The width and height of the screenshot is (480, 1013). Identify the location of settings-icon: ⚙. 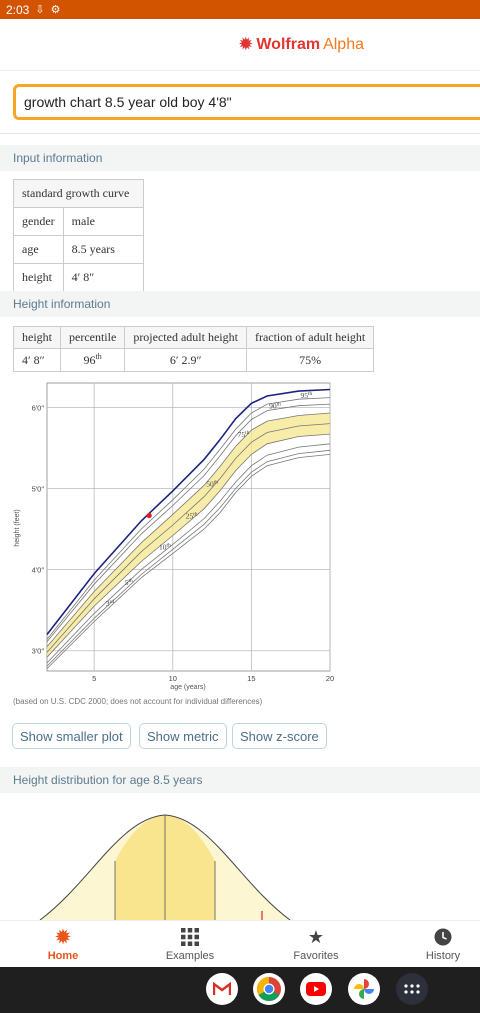
(55, 10).